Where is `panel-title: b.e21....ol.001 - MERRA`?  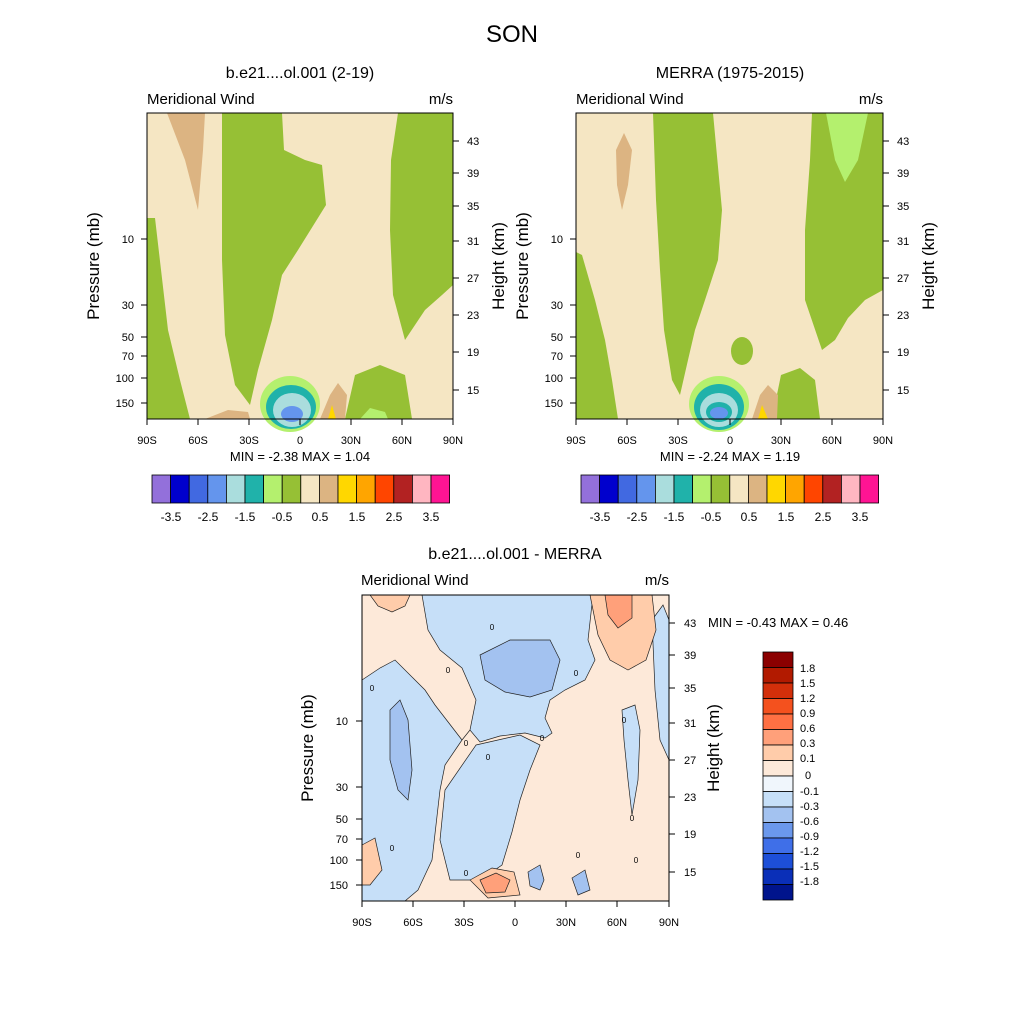
panel-title: b.e21....ol.001 - MERRA is located at coordinates (515, 554).